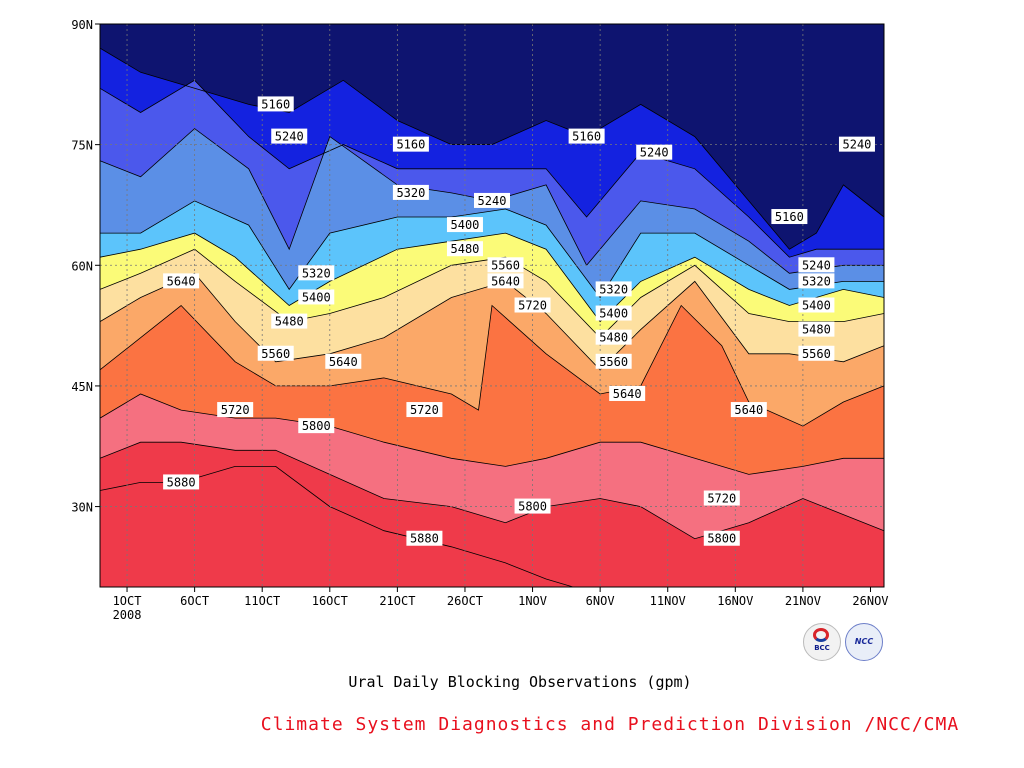 The height and width of the screenshot is (768, 1024). I want to click on x-tick-label: 21OCT, so click(397, 601).